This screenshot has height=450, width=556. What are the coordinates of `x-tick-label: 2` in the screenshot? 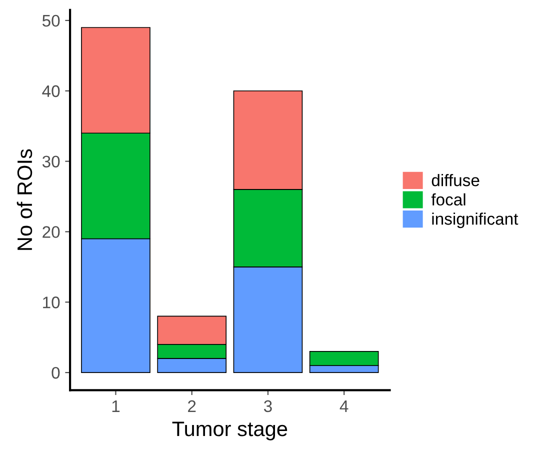 It's located at (192, 406).